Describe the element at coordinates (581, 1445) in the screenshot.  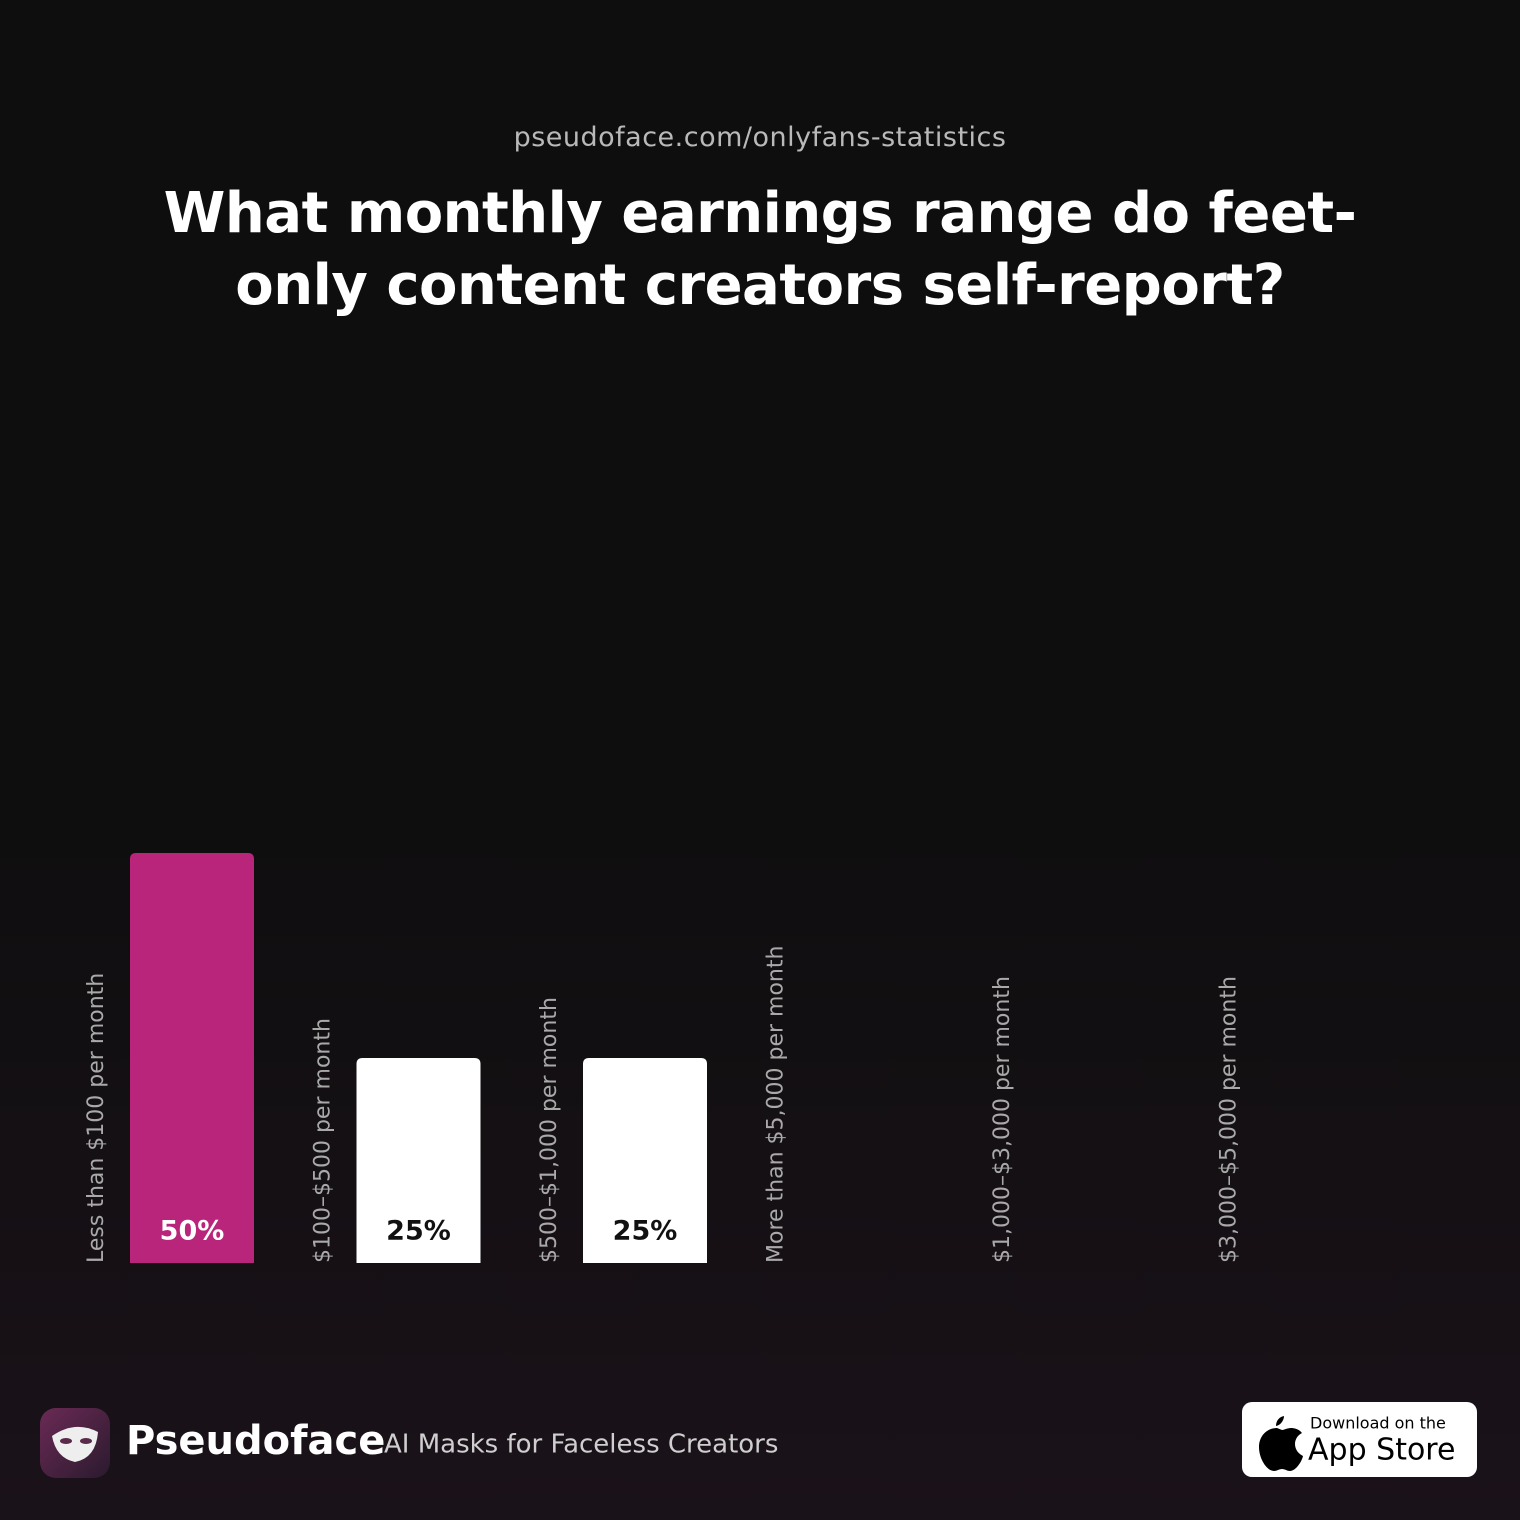
I see `tagline: AI Masks for Faceless Creators` at that location.